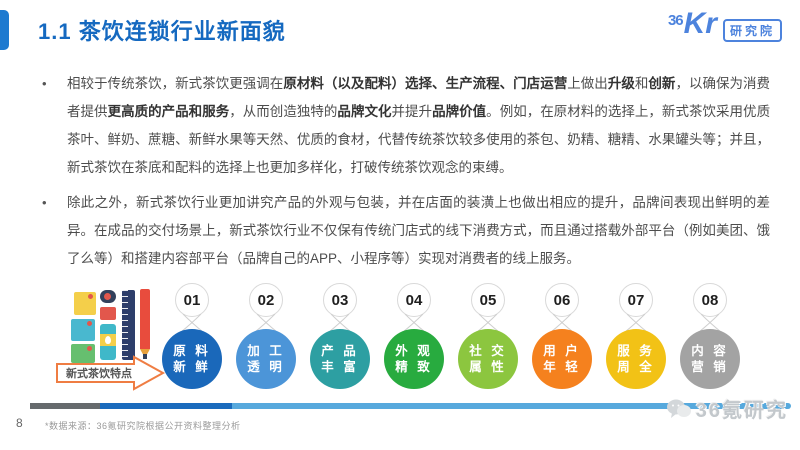  I want to click on logo-badge: 研究院, so click(752, 30).